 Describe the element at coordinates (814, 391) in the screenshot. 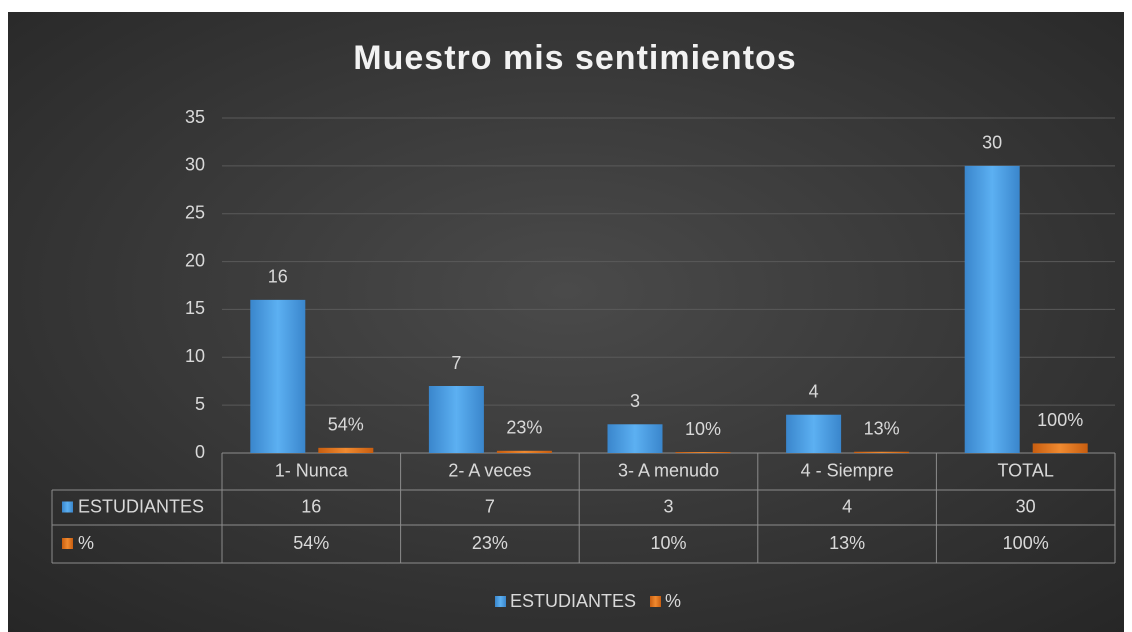

I see `data-label: 4` at that location.